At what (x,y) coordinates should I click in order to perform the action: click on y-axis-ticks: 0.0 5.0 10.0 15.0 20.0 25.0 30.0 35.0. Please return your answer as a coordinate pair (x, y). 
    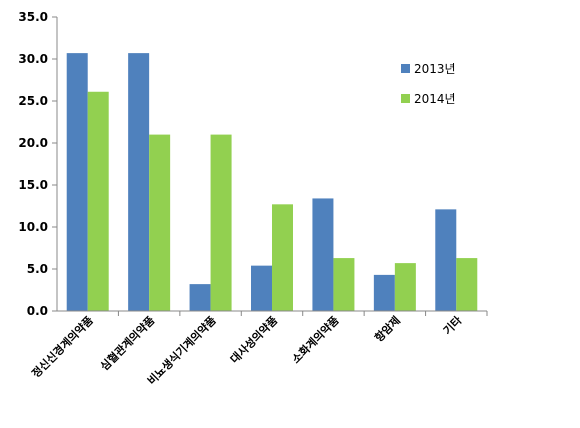
    Looking at the image, I should click on (37, 164).